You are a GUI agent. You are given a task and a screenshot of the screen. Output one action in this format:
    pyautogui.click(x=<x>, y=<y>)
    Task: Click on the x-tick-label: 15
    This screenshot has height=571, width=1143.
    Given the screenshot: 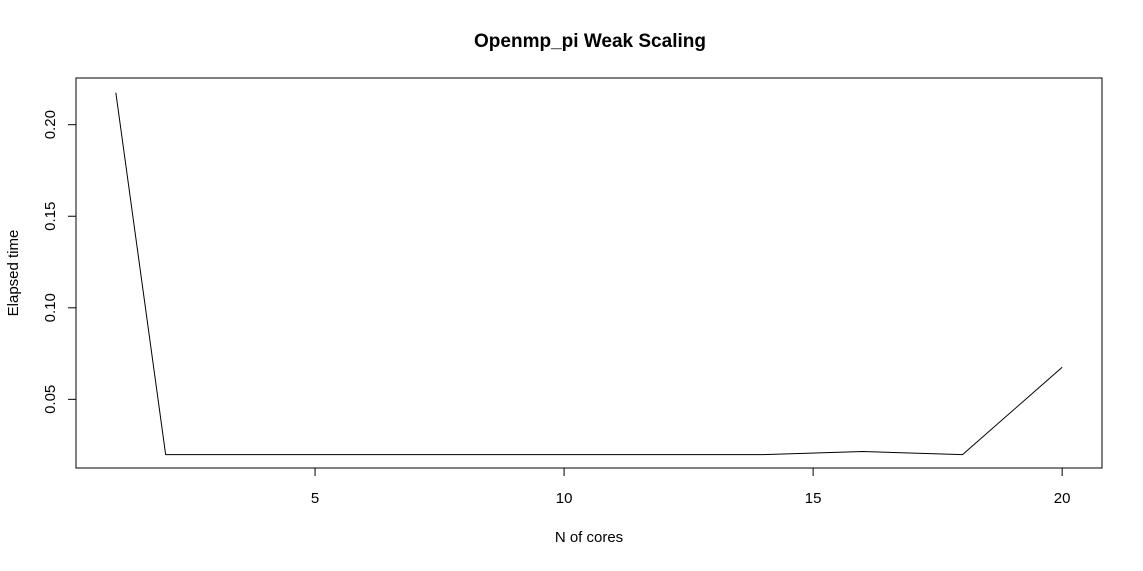 What is the action you would take?
    pyautogui.click(x=813, y=498)
    